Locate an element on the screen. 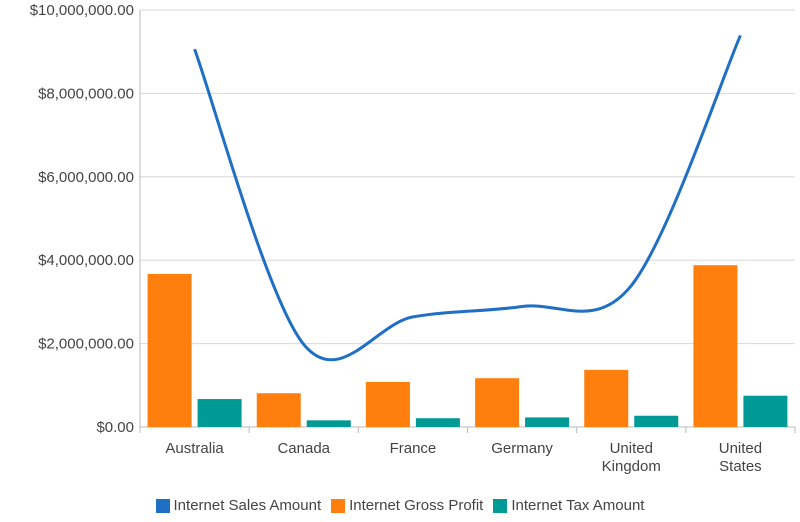 The image size is (800, 522). legend-label-tax: Internet Tax Amount is located at coordinates (578, 505).